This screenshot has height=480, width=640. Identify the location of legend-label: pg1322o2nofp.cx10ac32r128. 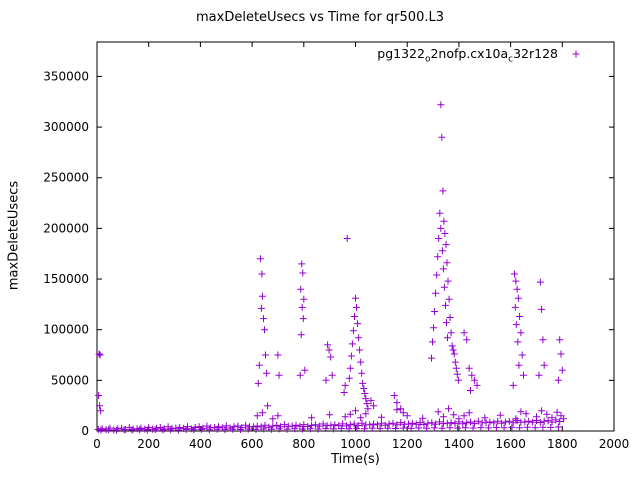
(467, 55).